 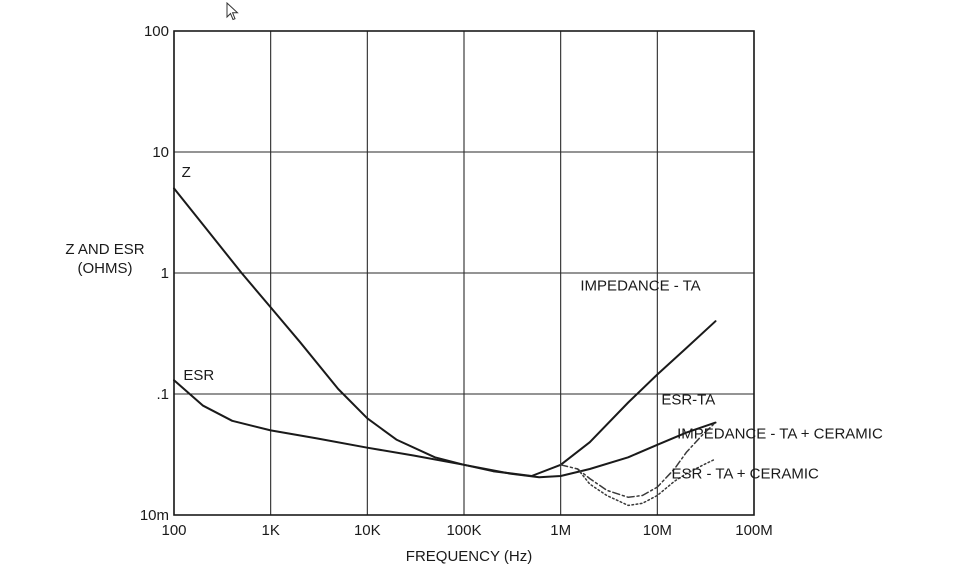 I want to click on y-tick-label: 10m, so click(x=154, y=515).